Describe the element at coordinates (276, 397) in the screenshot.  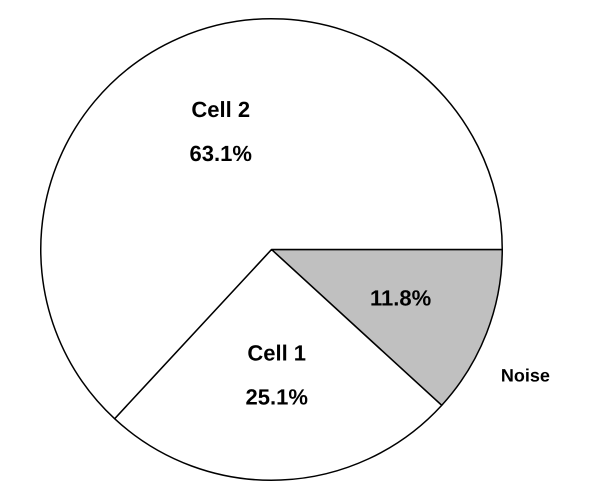
I see `data-label: 25.1%` at that location.